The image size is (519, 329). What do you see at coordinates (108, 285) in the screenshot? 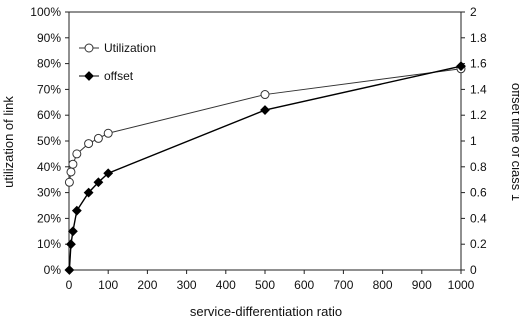
I see `x-tick-label: 100` at bounding box center [108, 285].